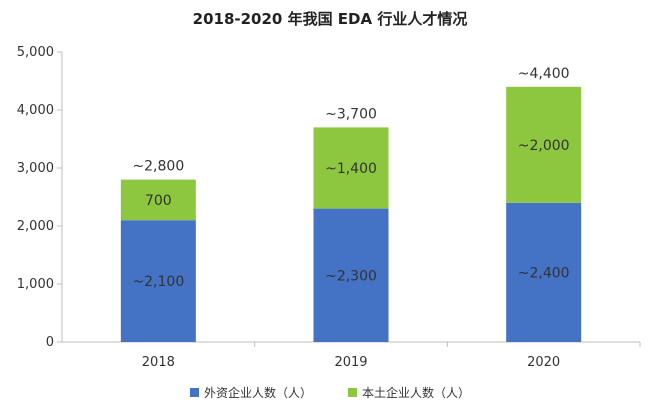 This screenshot has height=410, width=660. What do you see at coordinates (35, 168) in the screenshot?
I see `y-tick-label: 3,000` at bounding box center [35, 168].